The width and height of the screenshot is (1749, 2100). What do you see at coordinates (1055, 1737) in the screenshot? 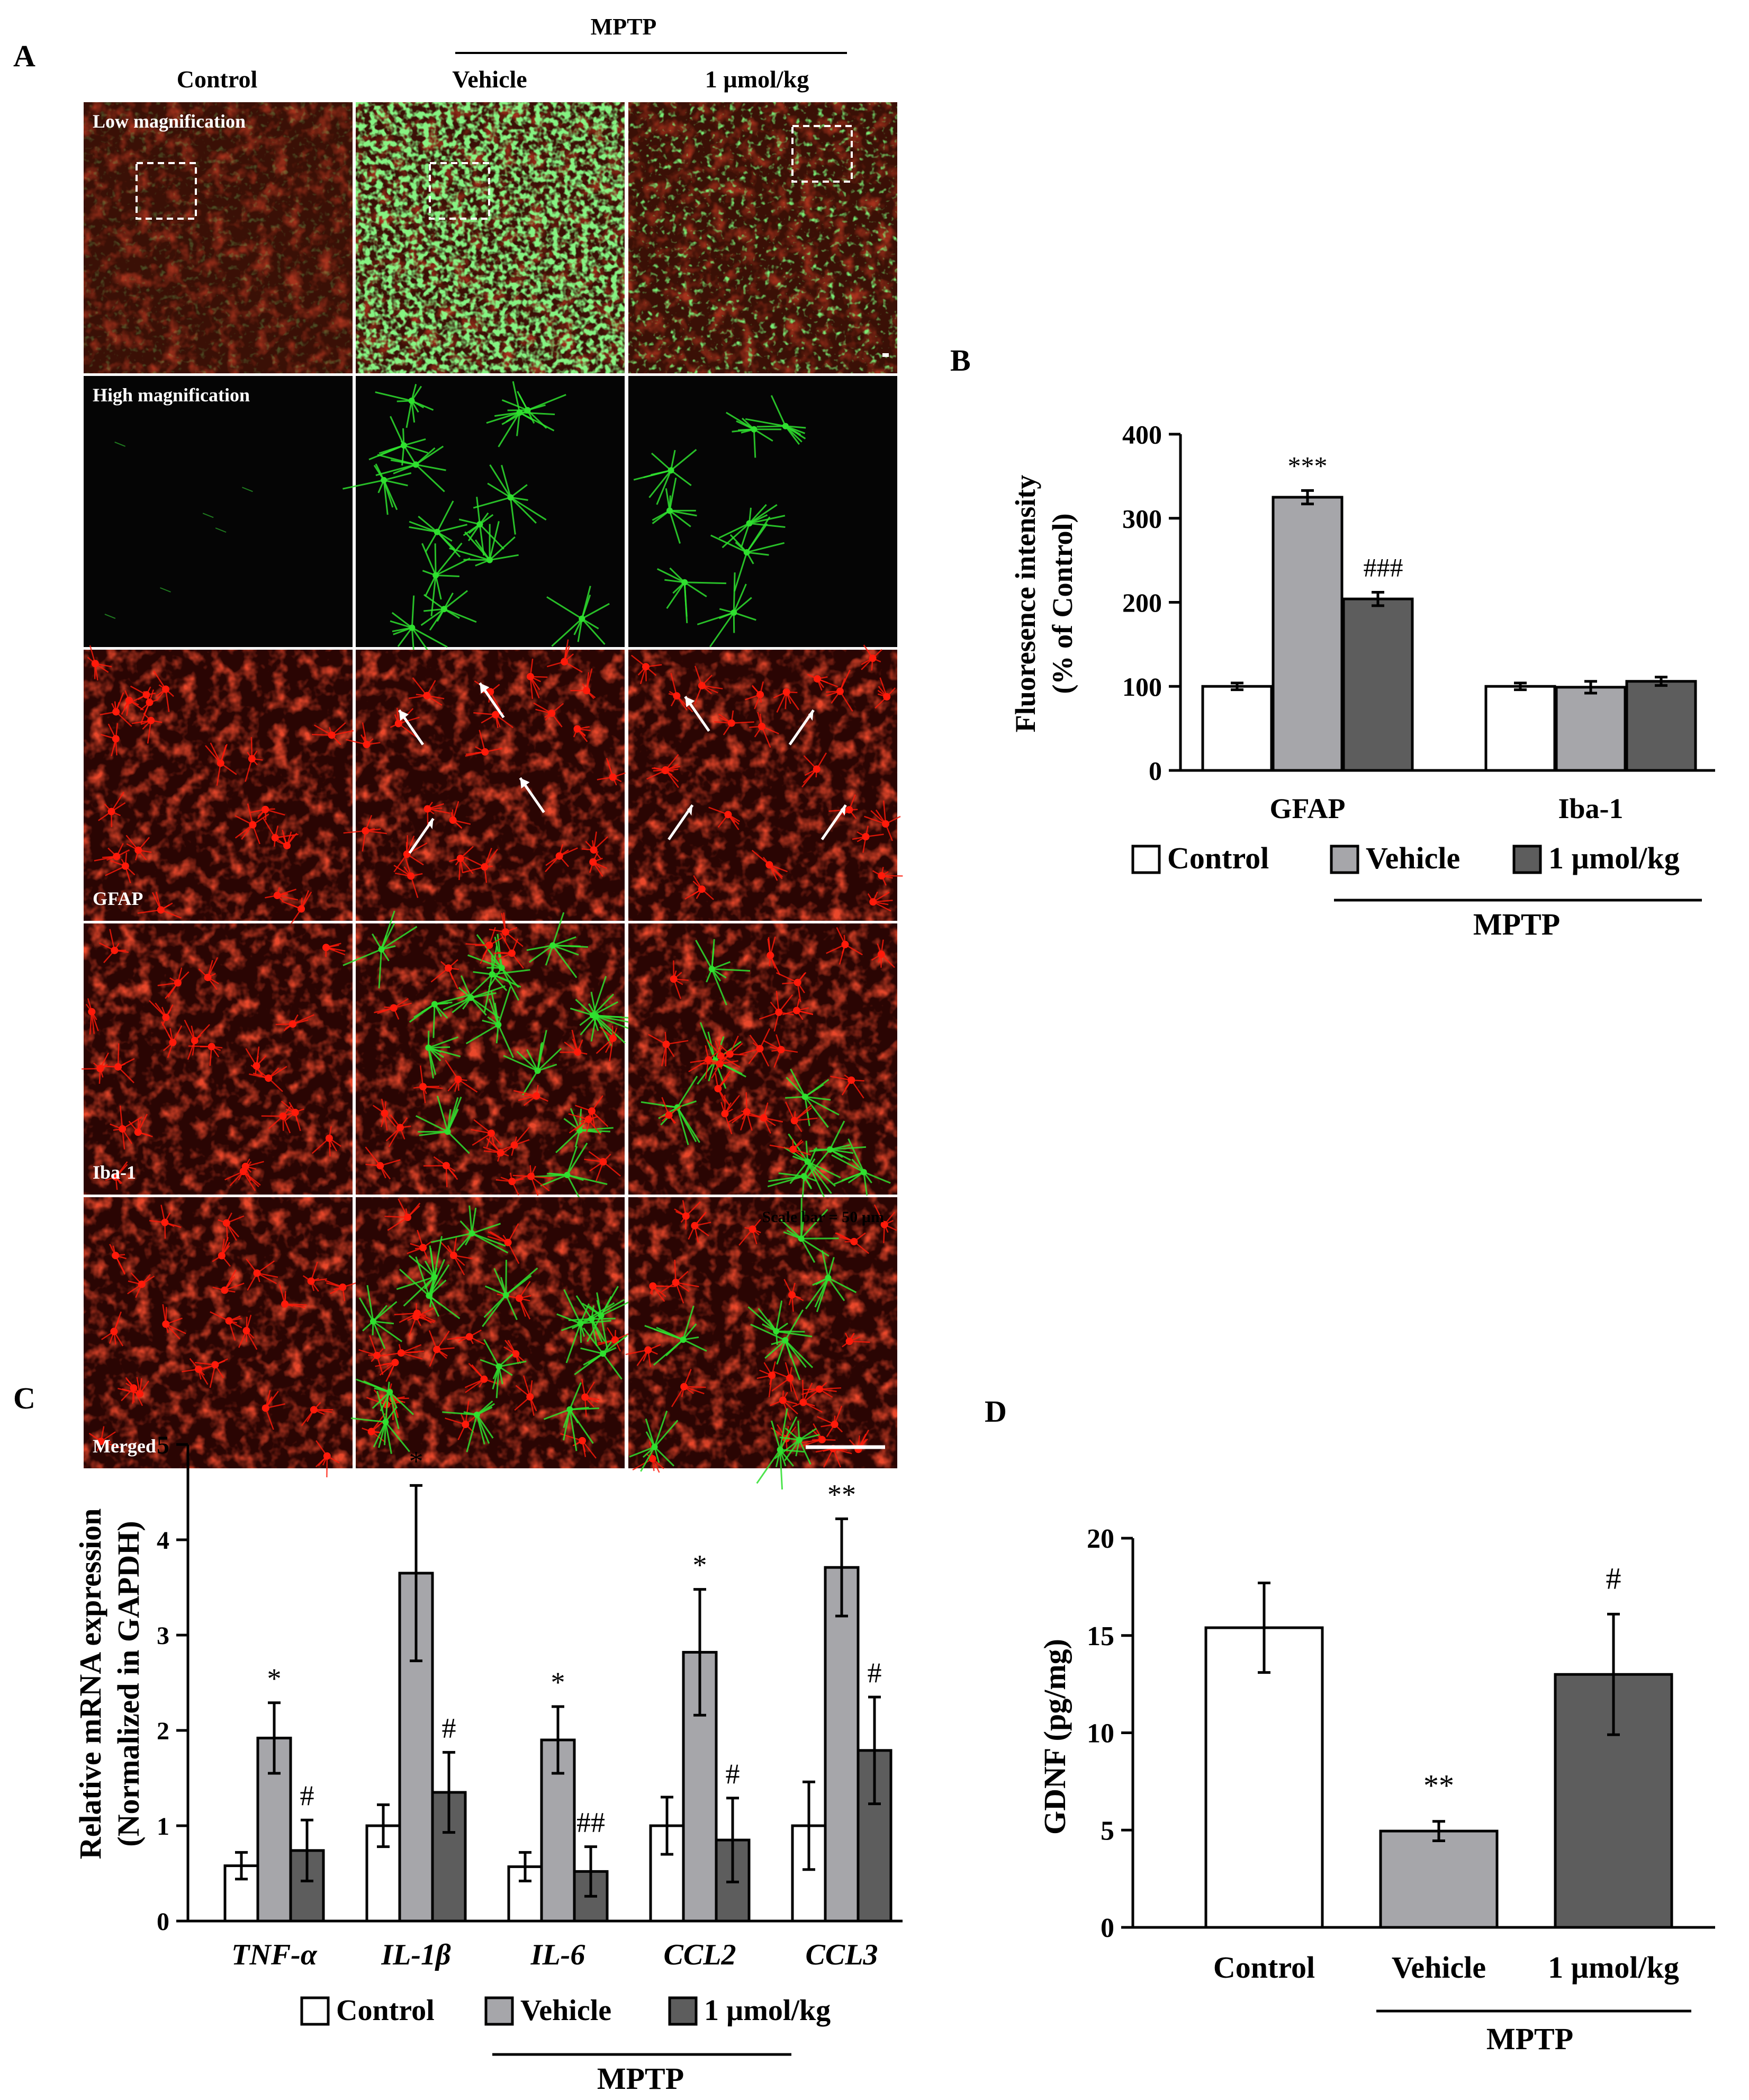
I see `y-axis-label: GDNF (pg/mg)` at bounding box center [1055, 1737].